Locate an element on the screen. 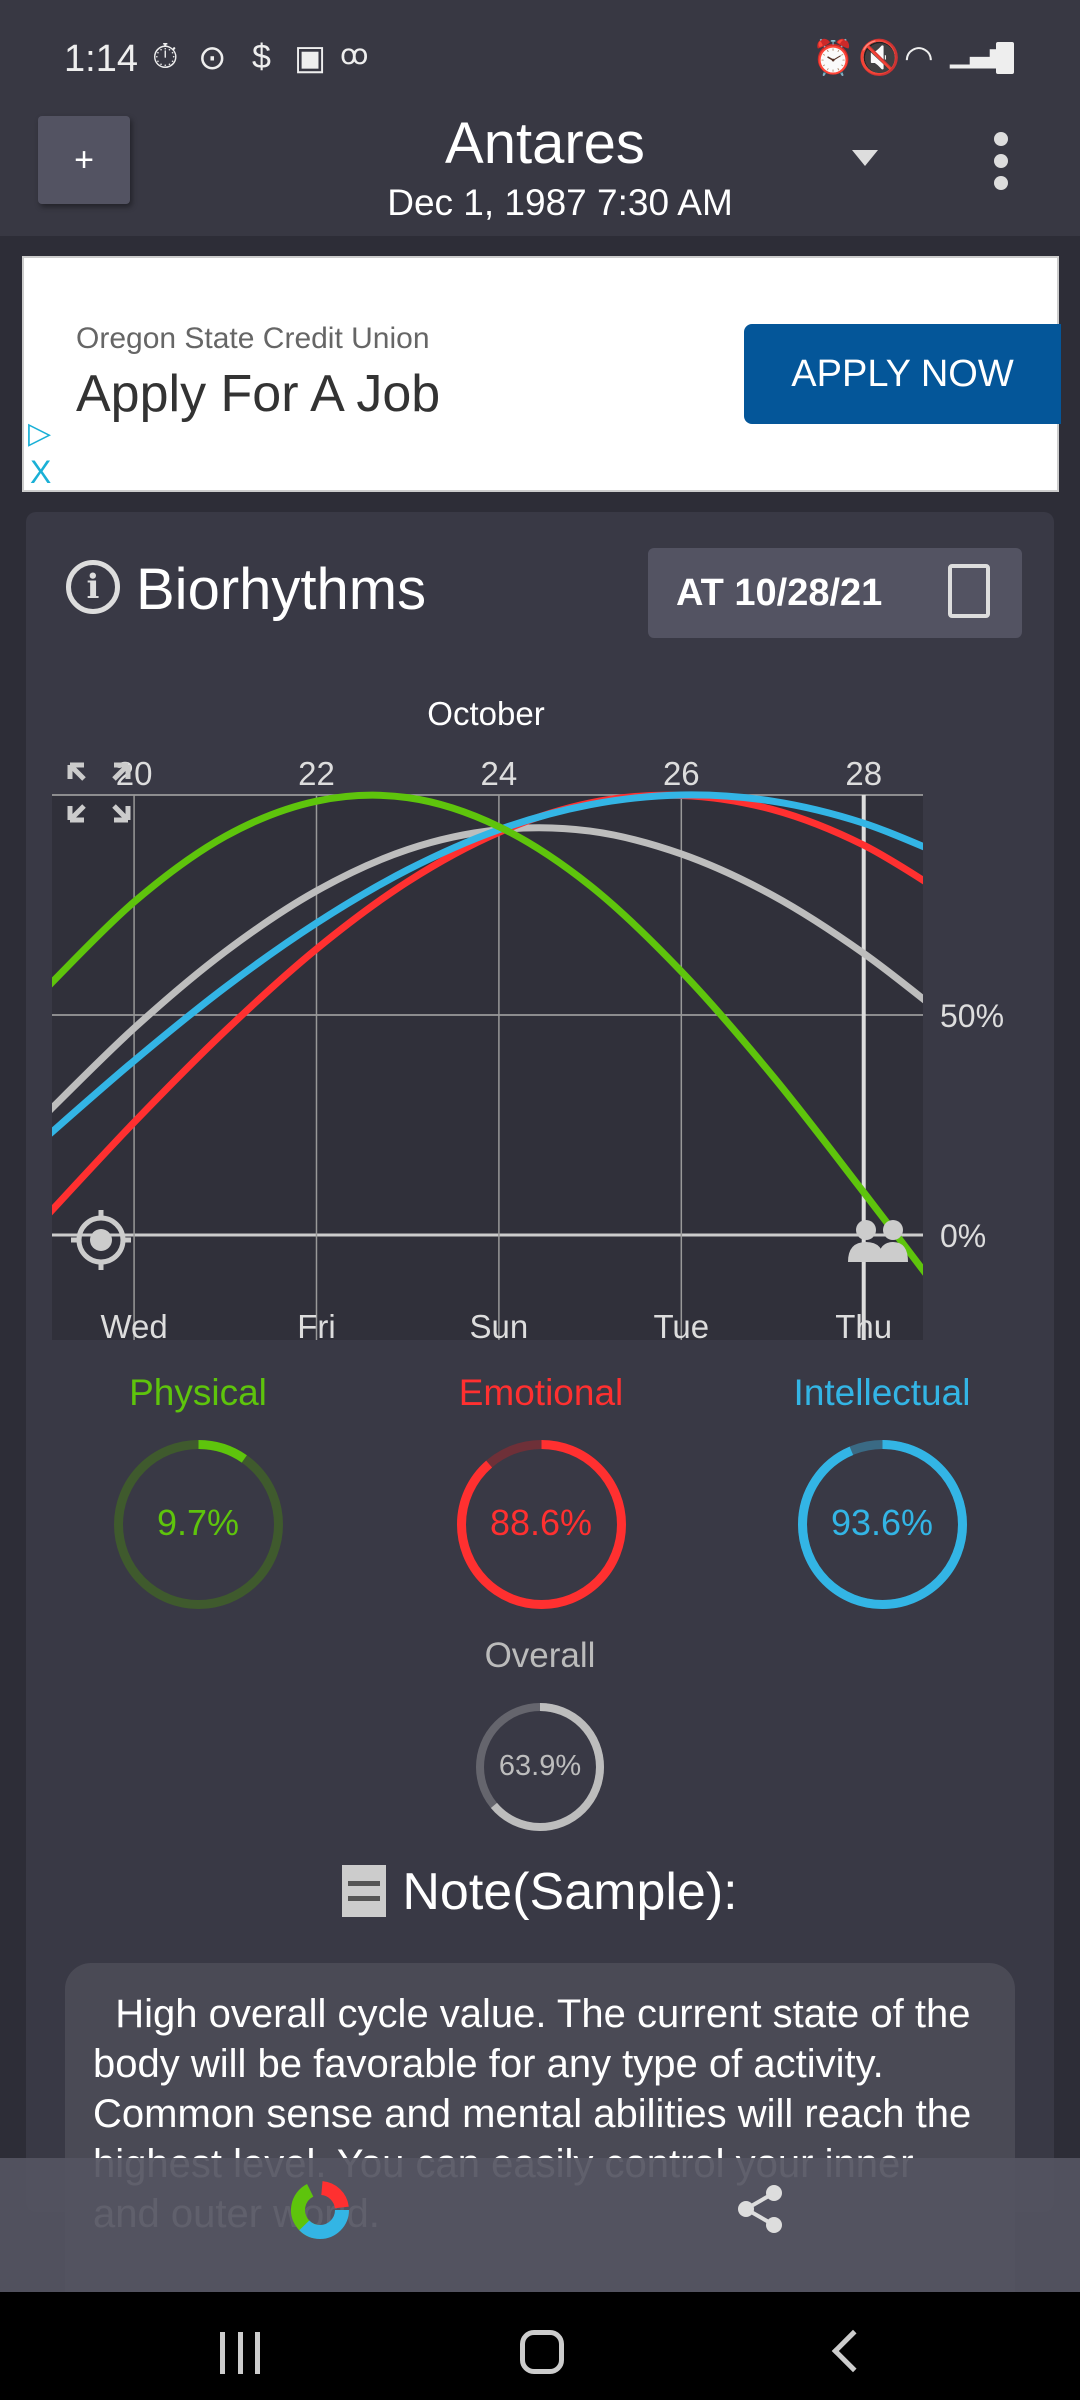  status-bar: 1:14 ⏱ ⊙ $ ▣ ꝏ ⏰ 🔇 ◠ ▁▃▅ is located at coordinates (540, 55).